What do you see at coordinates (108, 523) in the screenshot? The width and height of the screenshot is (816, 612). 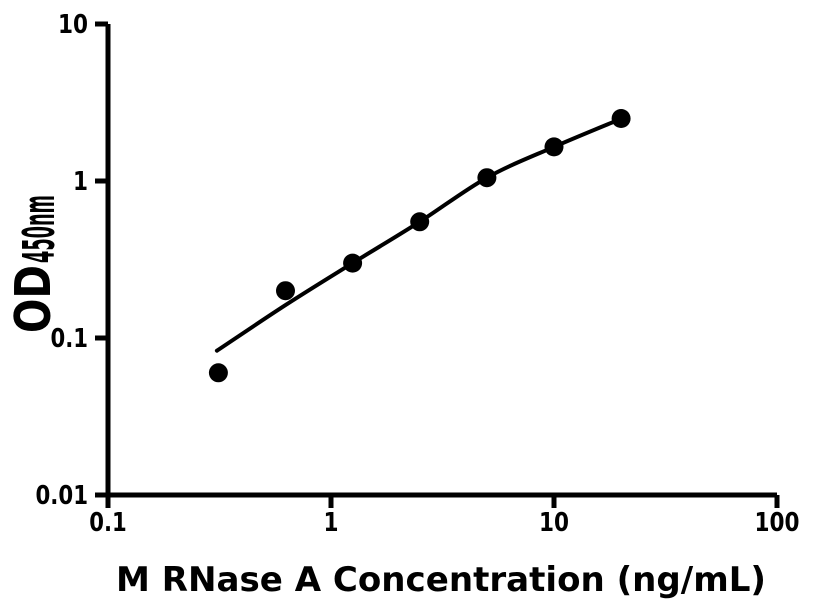 I see `x-tick-label: 0.1` at bounding box center [108, 523].